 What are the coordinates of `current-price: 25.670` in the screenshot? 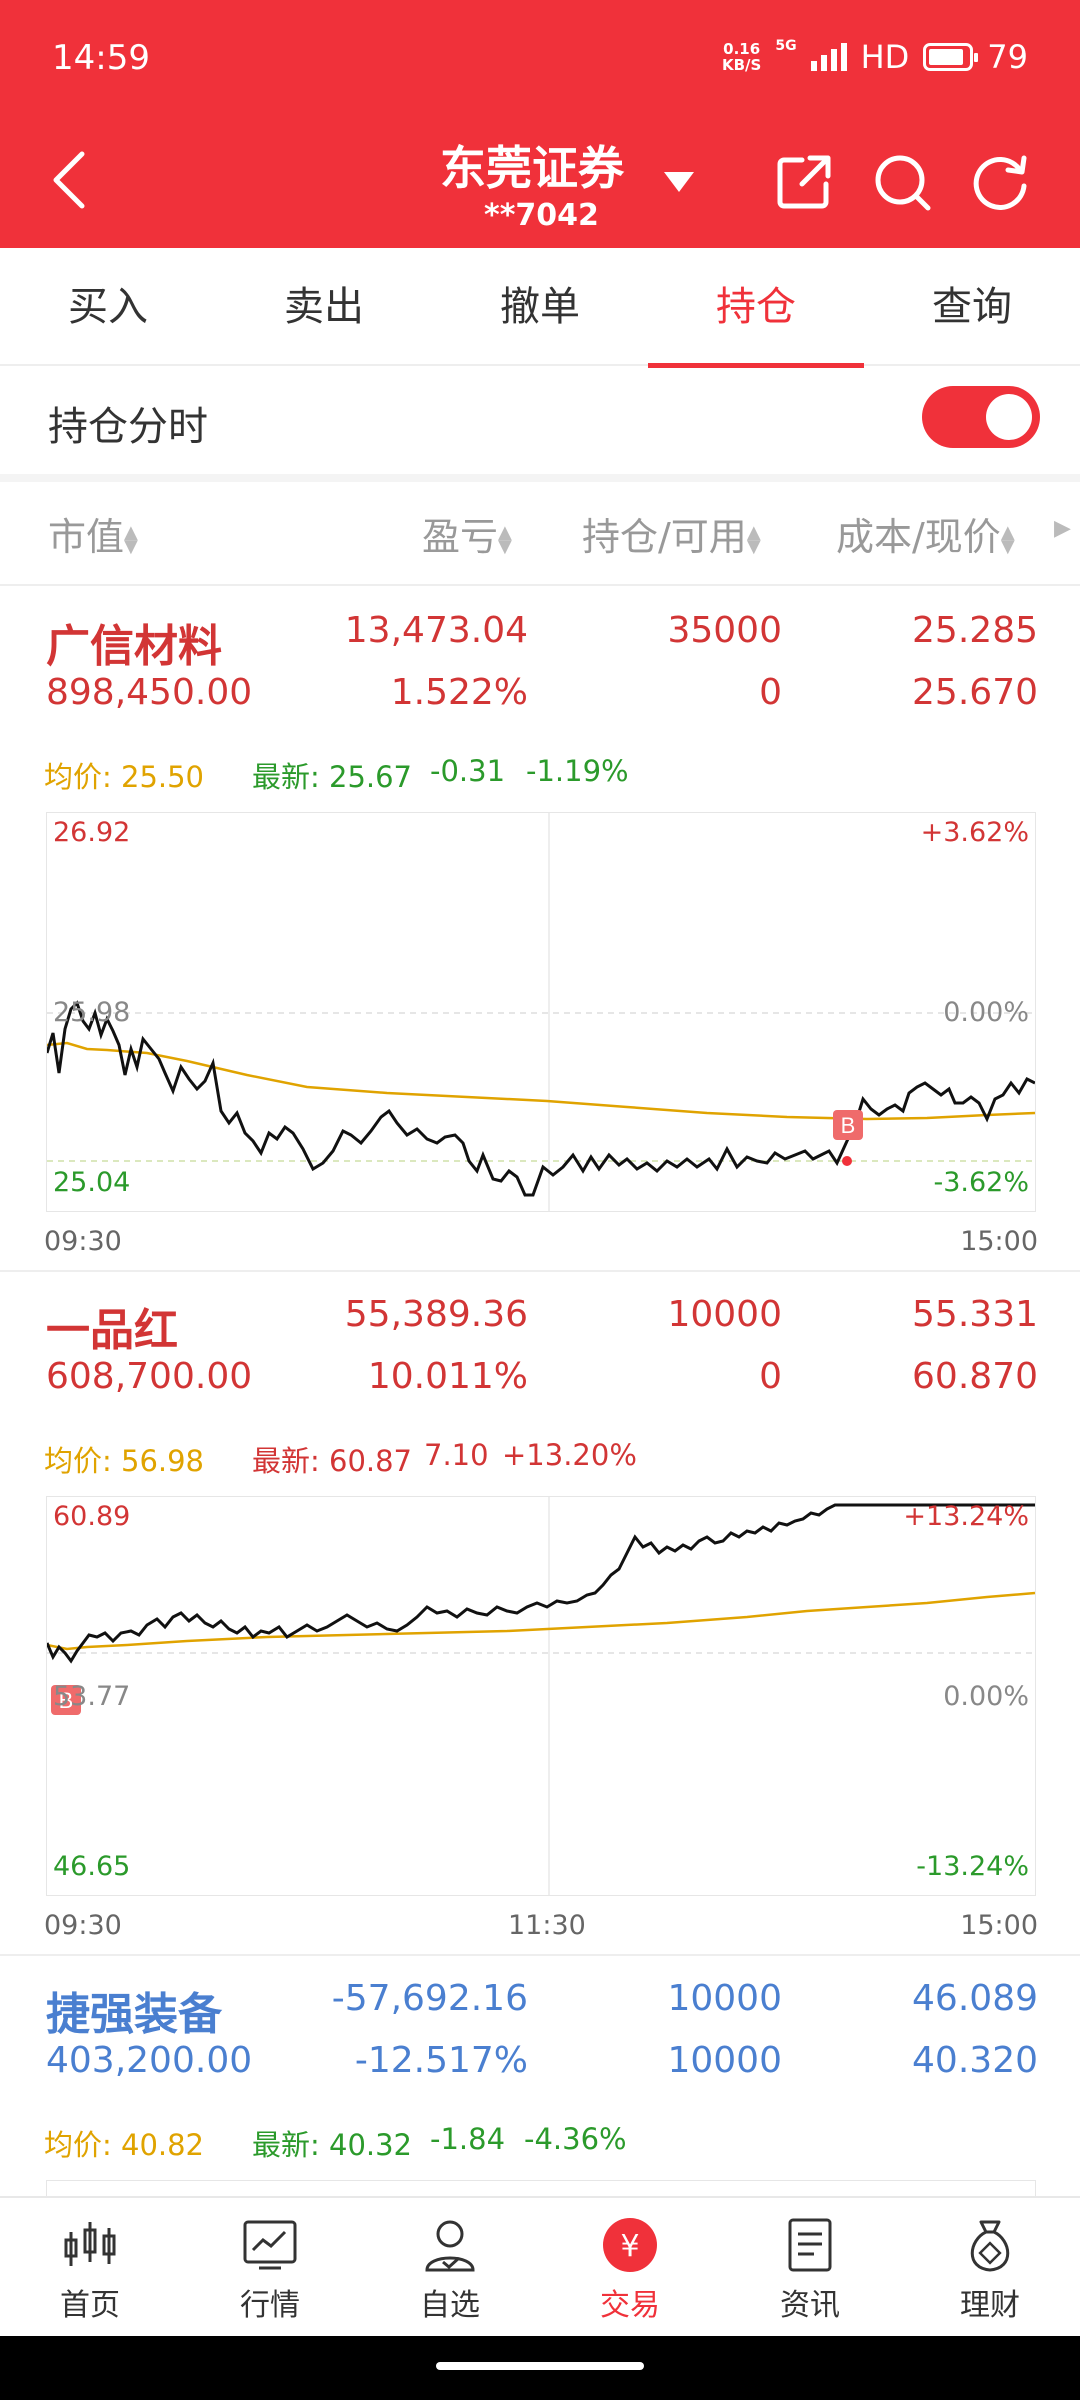 It's located at (975, 692).